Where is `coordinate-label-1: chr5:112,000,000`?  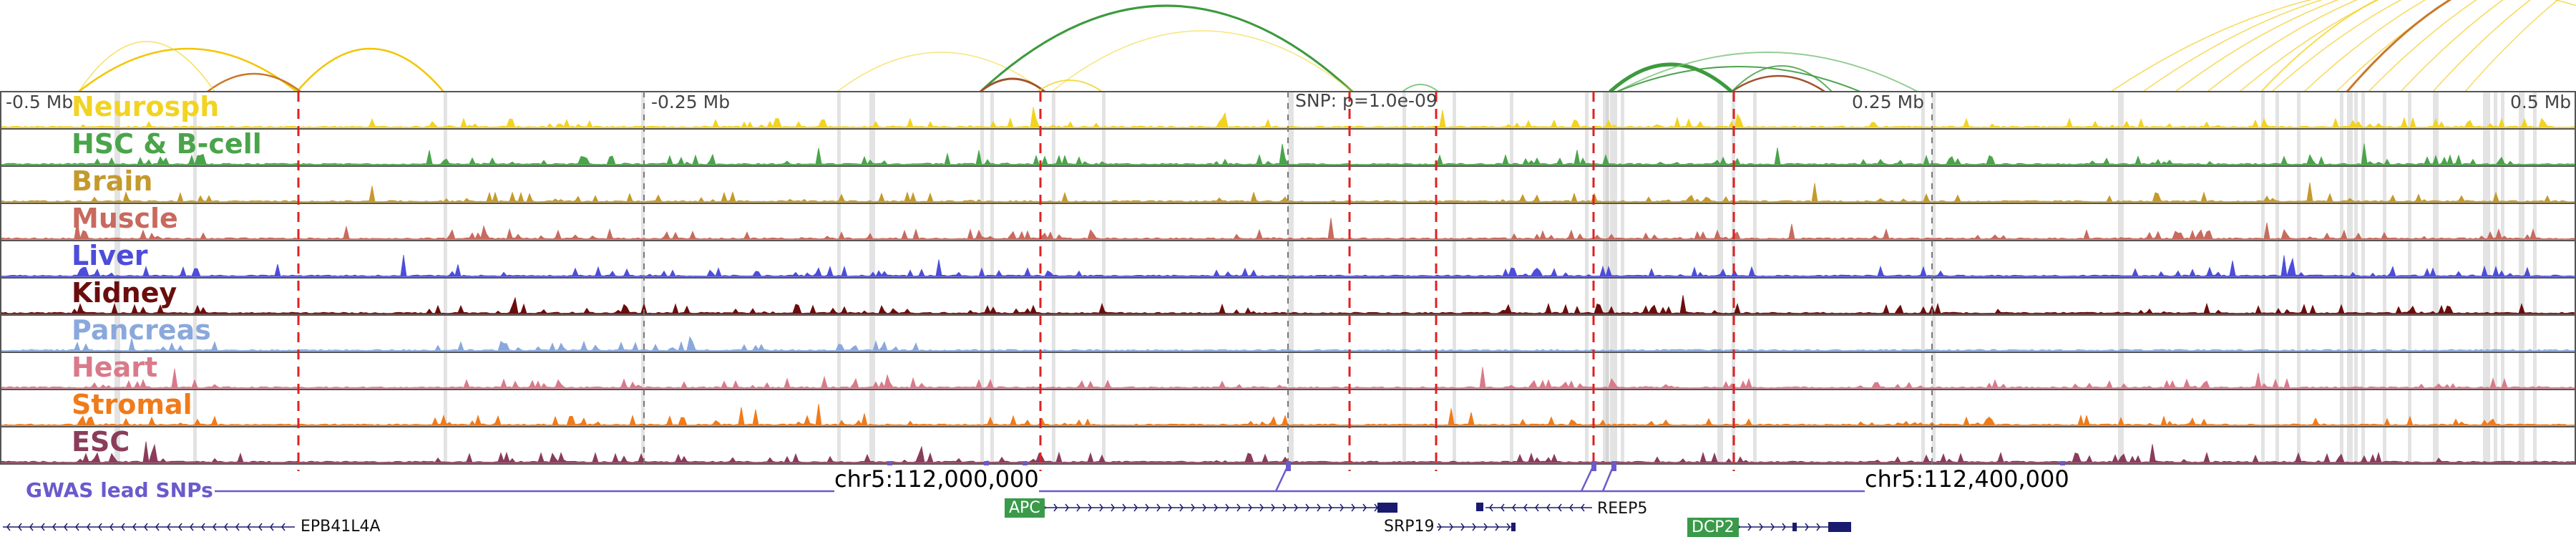 coordinate-label-1: chr5:112,000,000 is located at coordinates (936, 479).